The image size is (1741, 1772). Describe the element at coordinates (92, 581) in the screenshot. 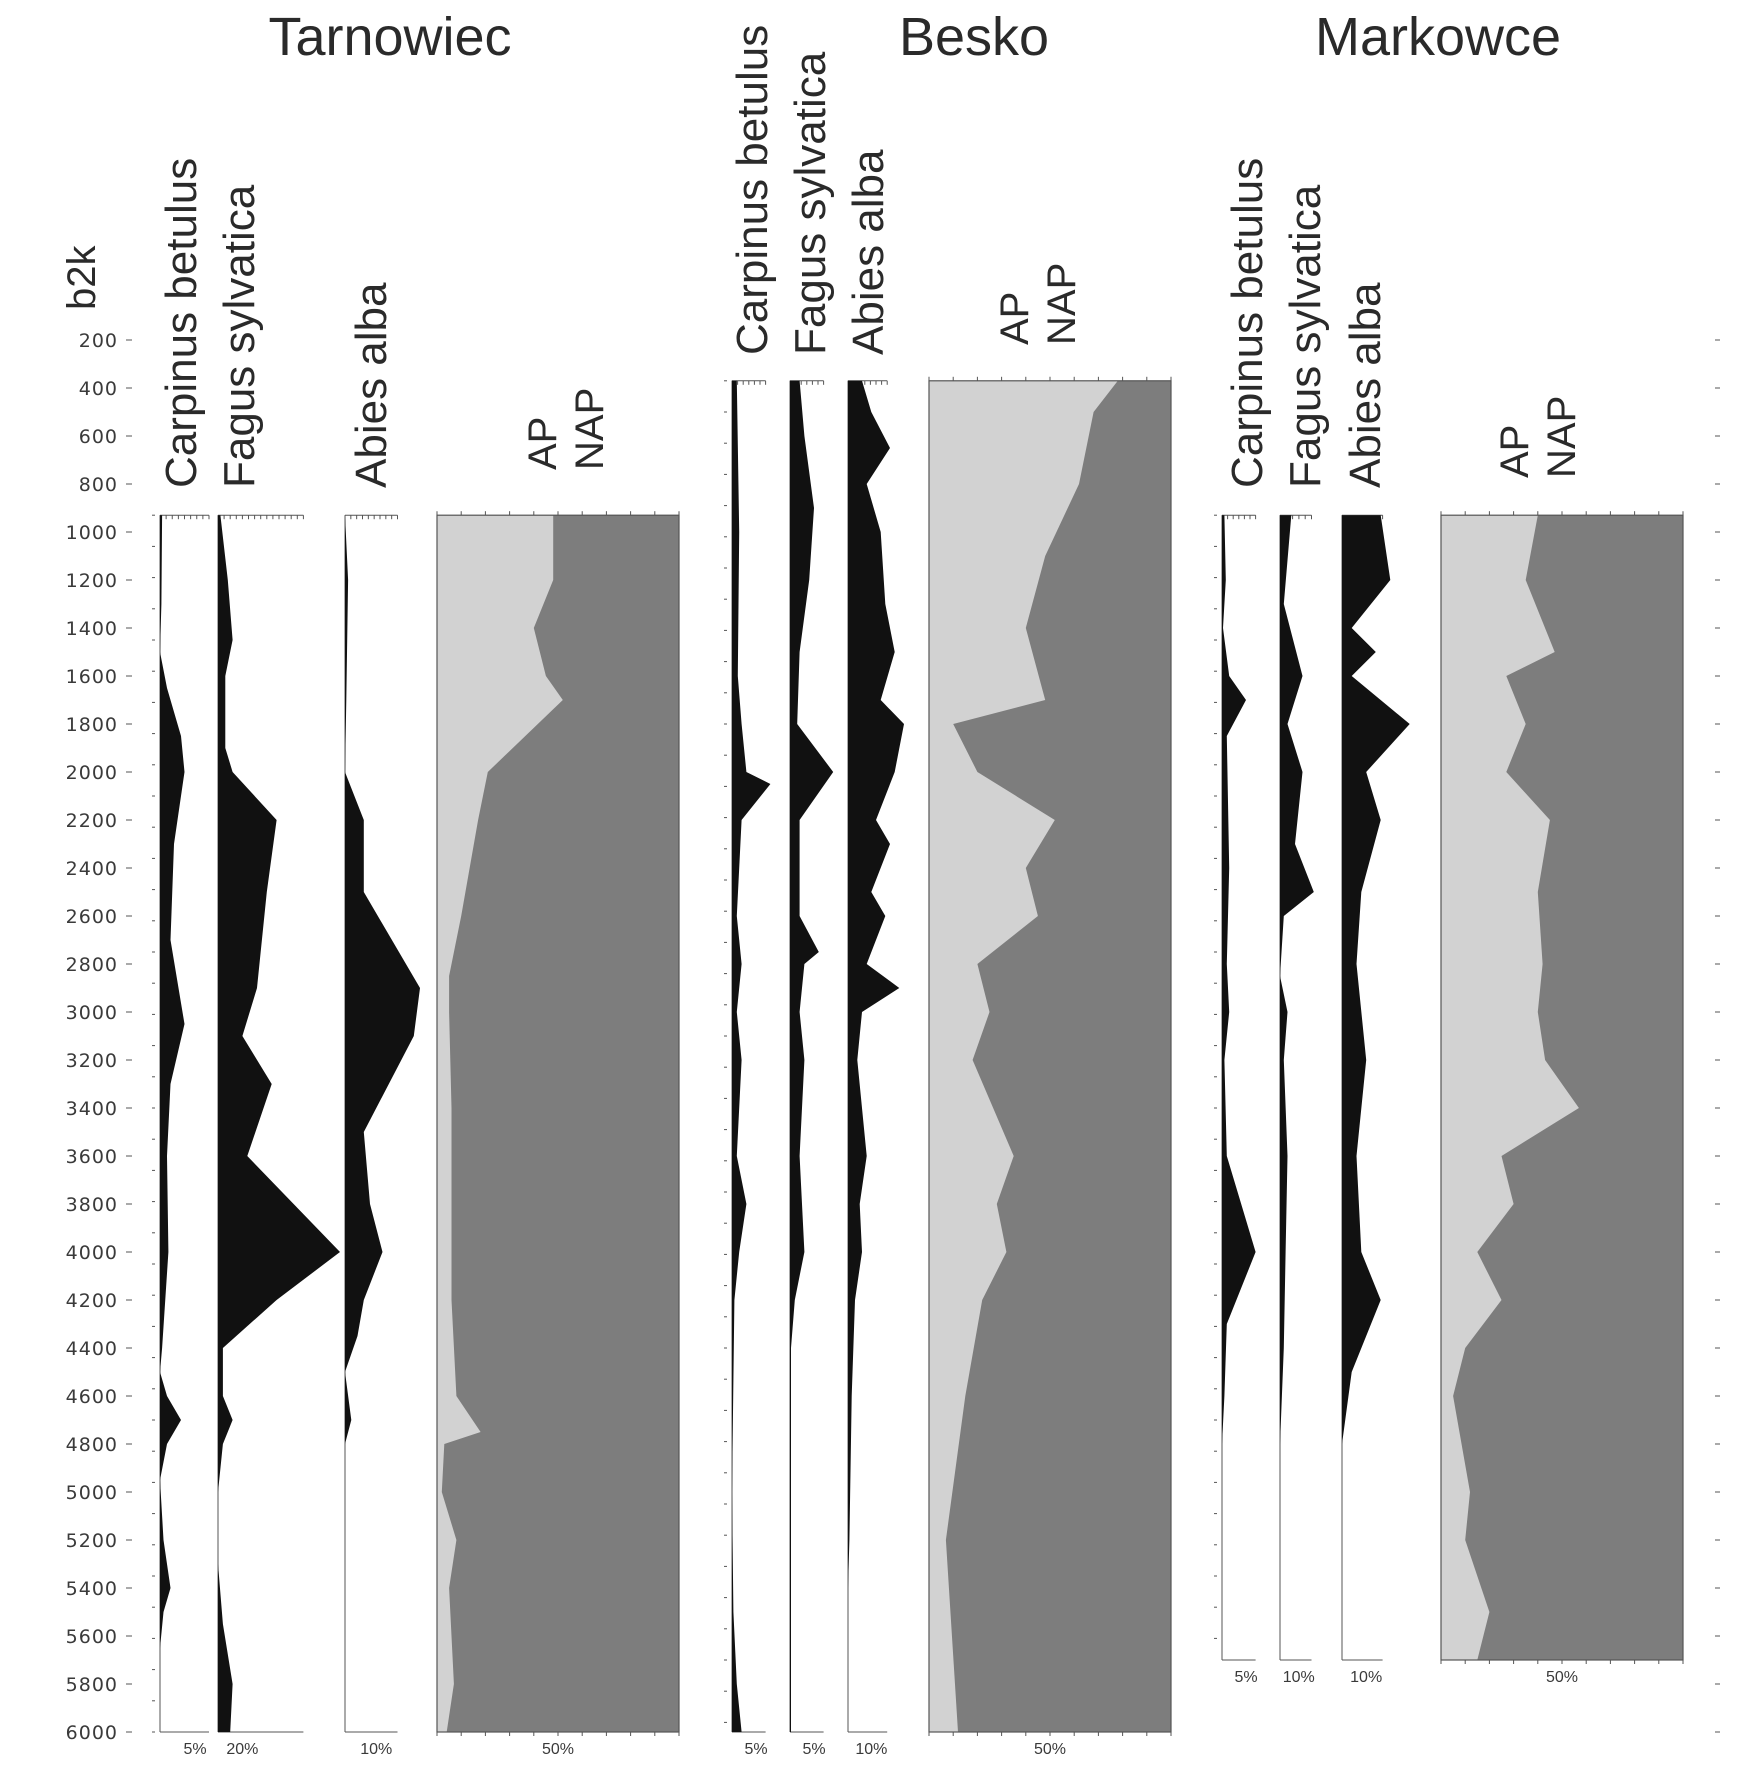

I see `y-tick-label: 1200` at that location.